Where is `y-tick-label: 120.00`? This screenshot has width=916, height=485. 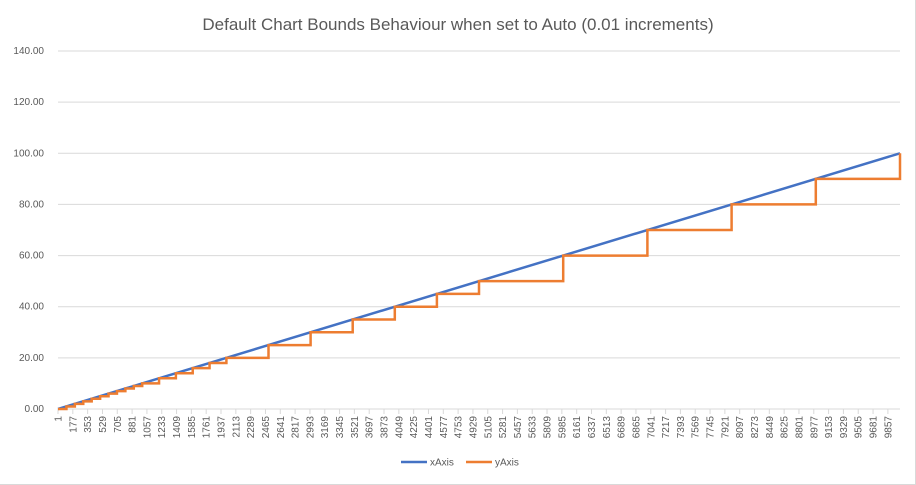 y-tick-label: 120.00 is located at coordinates (28, 102).